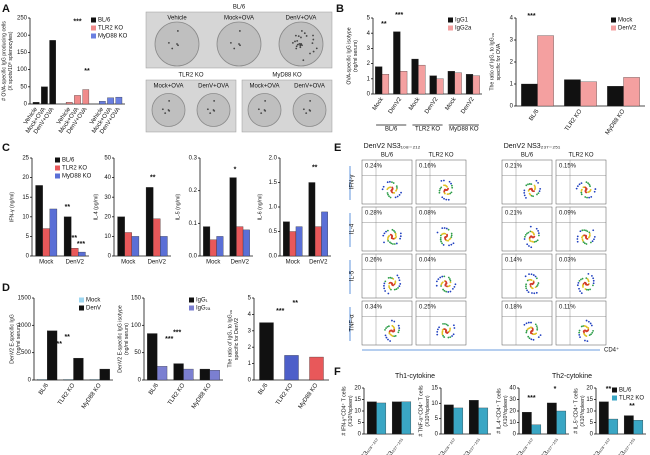  I want to click on x-tick-label: TLR2 KO, so click(176, 394).